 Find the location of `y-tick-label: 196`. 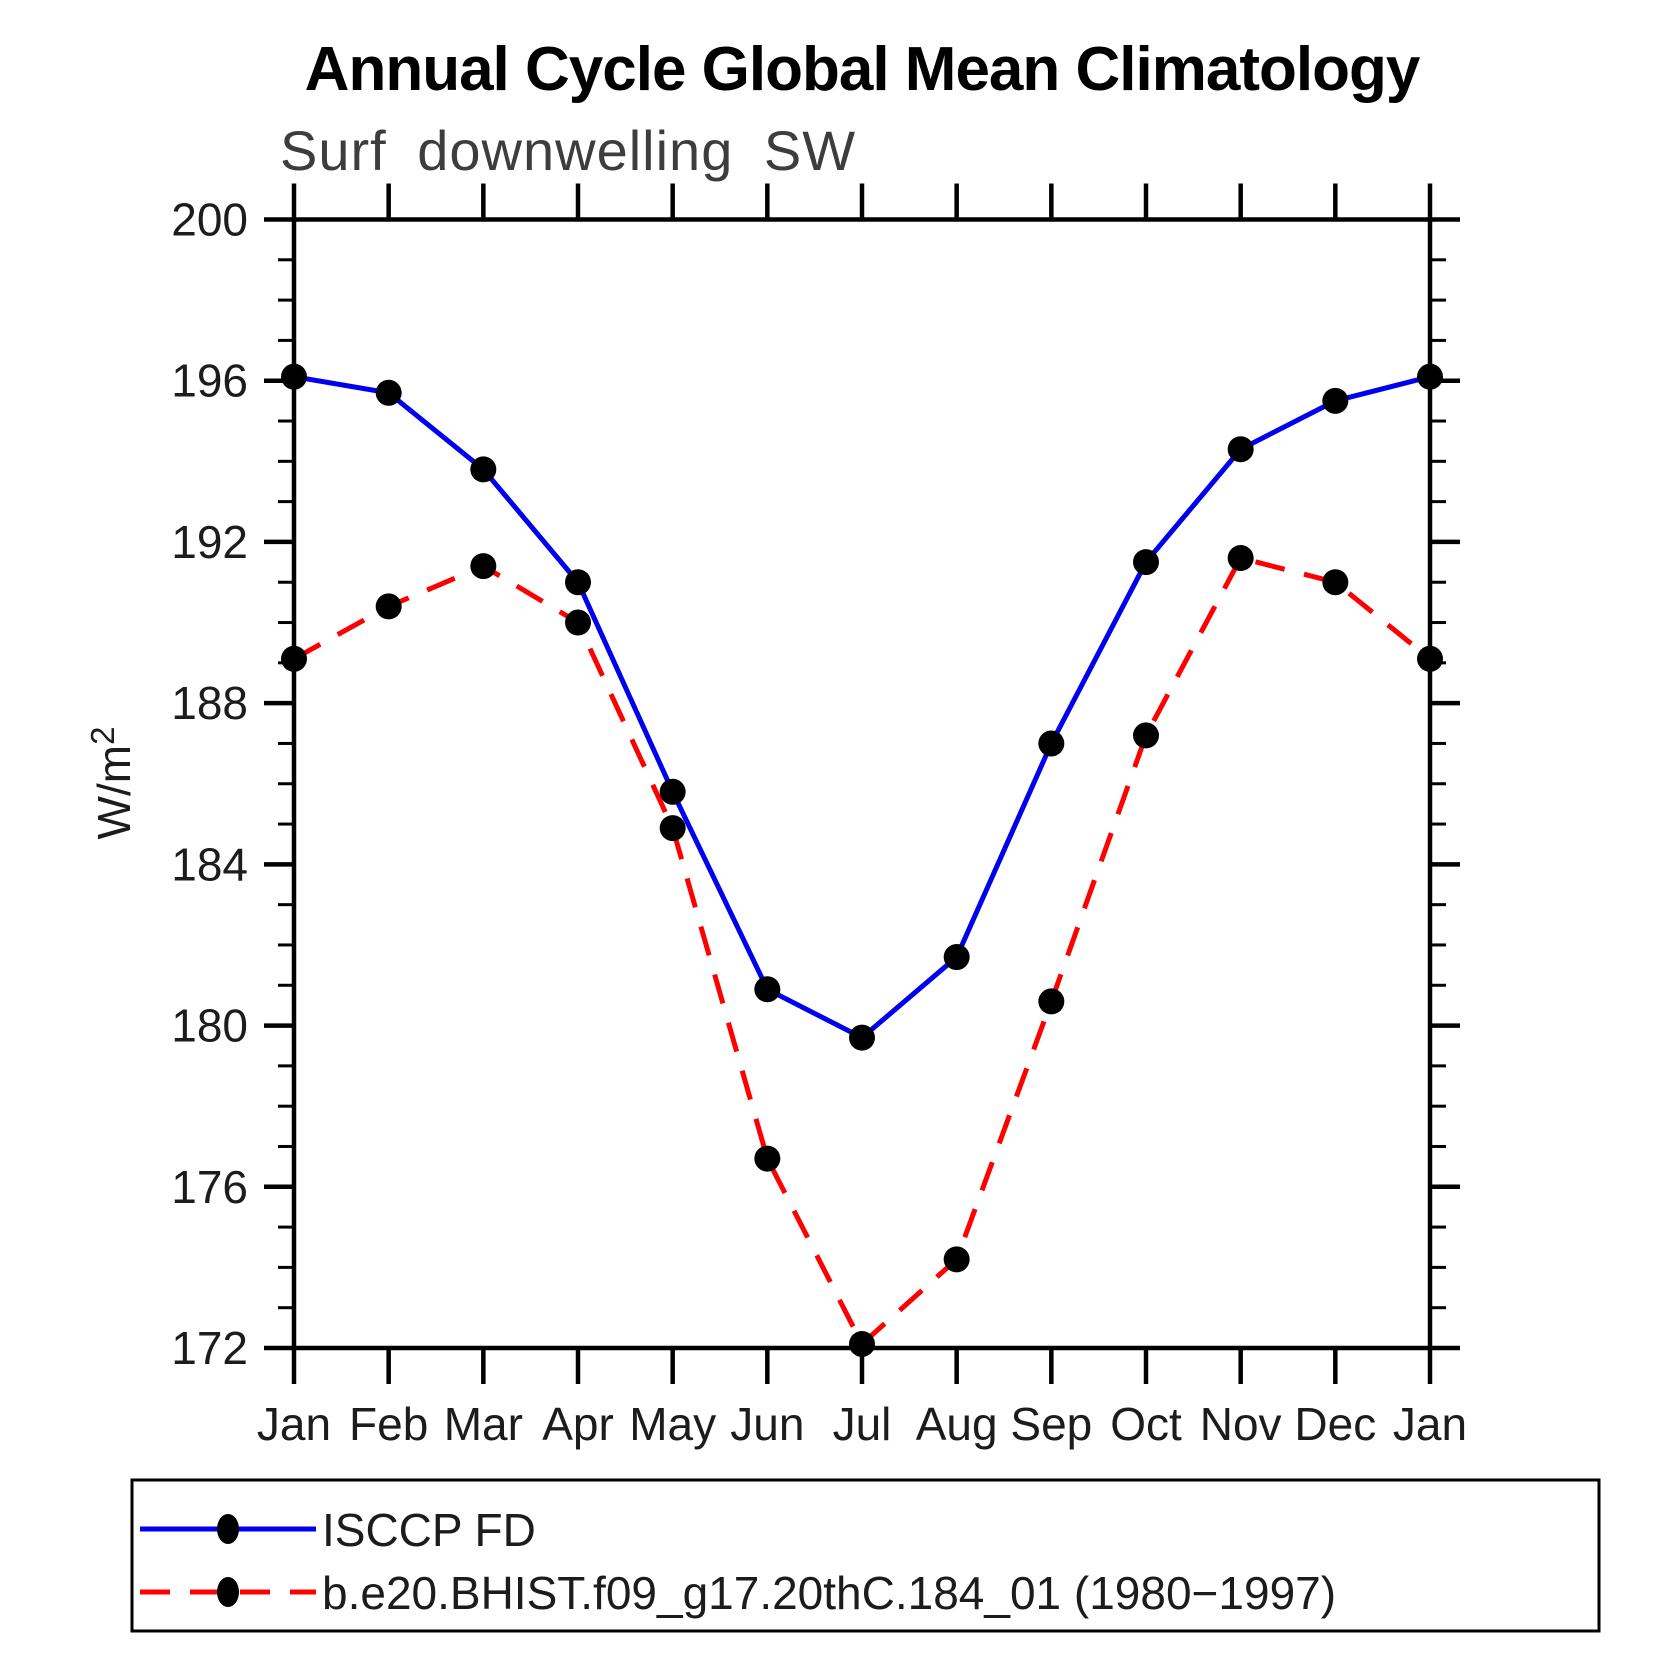

y-tick-label: 196 is located at coordinates (209, 381).